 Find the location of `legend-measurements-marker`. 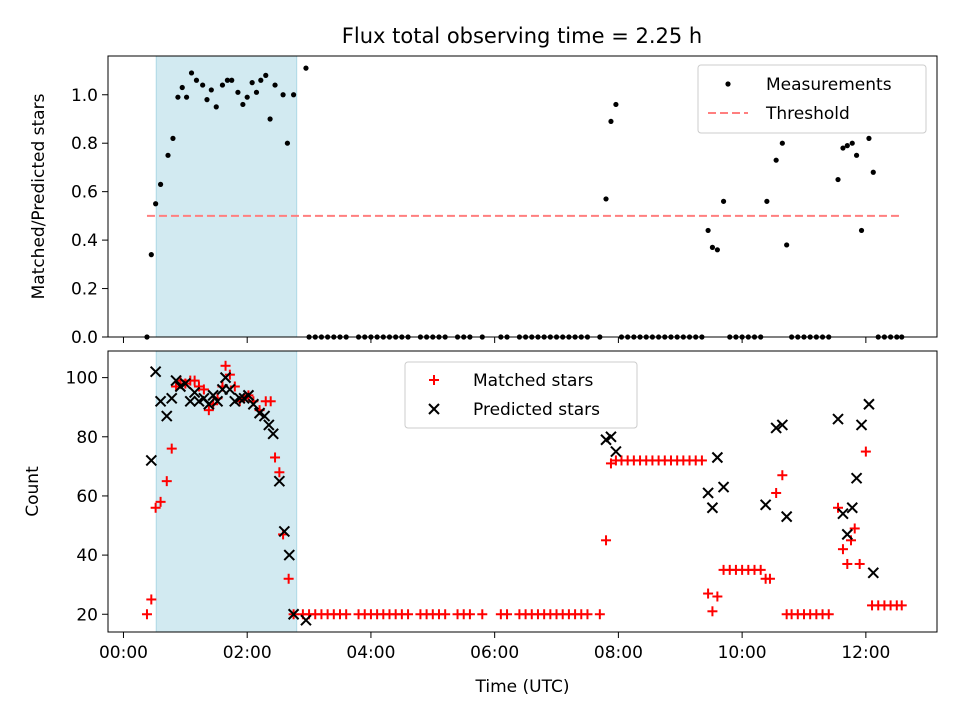

legend-measurements-marker is located at coordinates (728, 84).